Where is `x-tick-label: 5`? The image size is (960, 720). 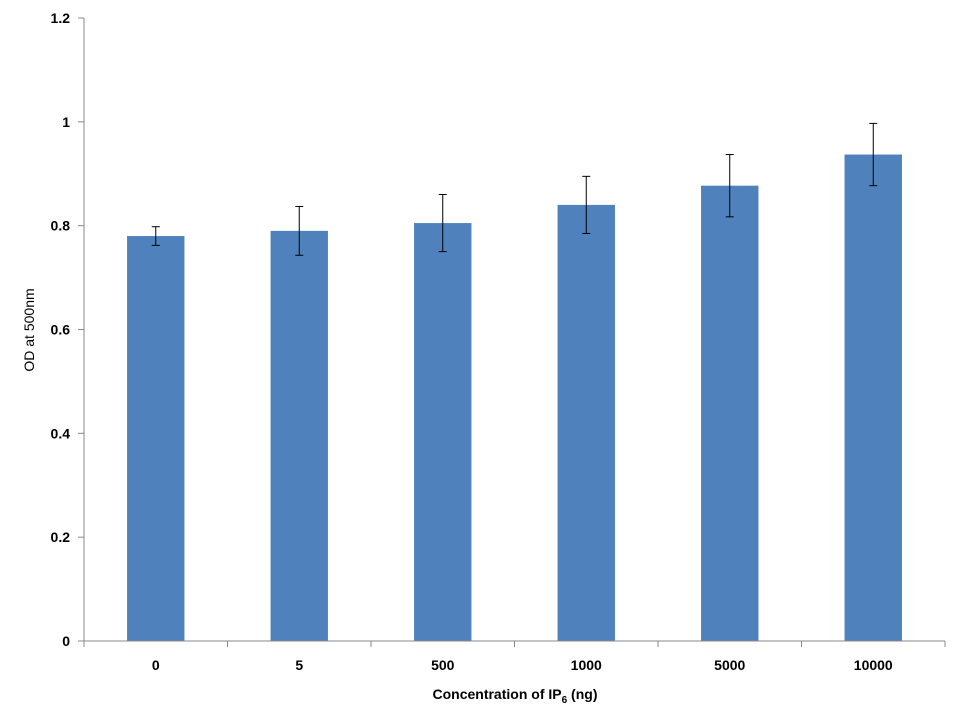 x-tick-label: 5 is located at coordinates (299, 665).